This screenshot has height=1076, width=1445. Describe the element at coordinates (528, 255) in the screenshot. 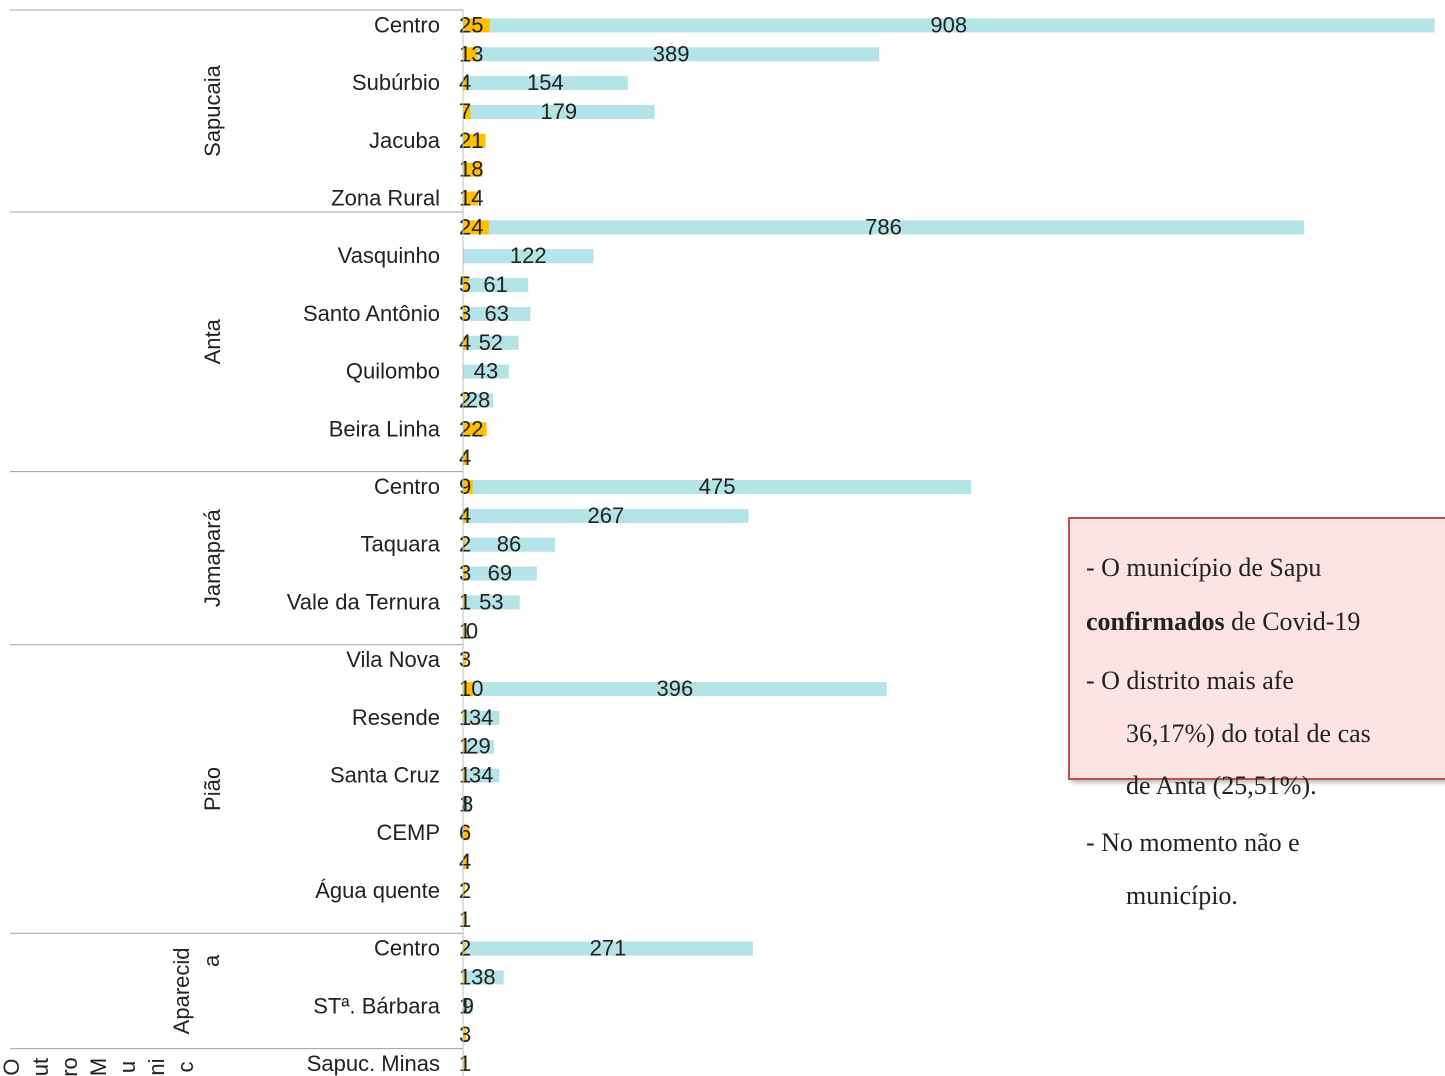

I see `data-label-large: 122` at that location.